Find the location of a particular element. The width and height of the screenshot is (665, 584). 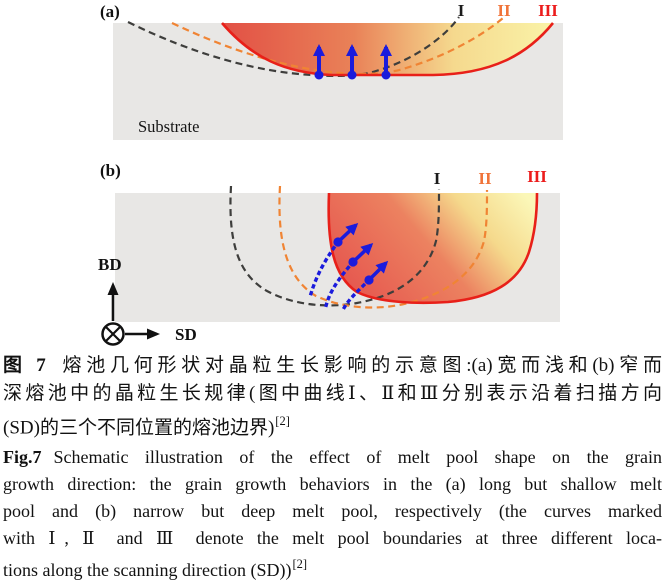

caption-en-line5: tions along the scanning direction (SD)) is located at coordinates (147, 570).